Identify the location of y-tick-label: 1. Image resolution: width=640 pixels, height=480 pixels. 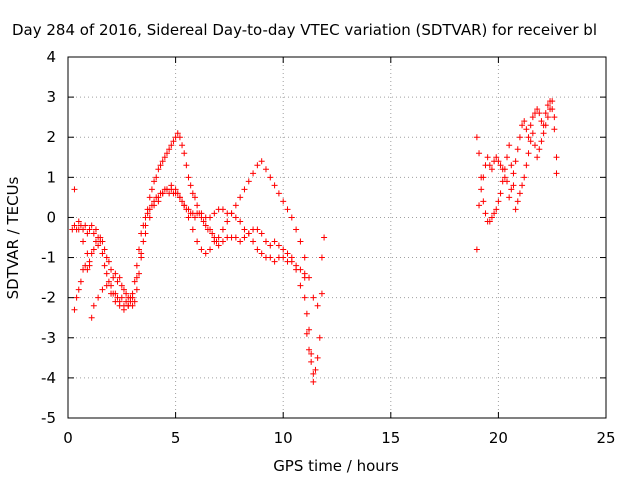
(51, 177).